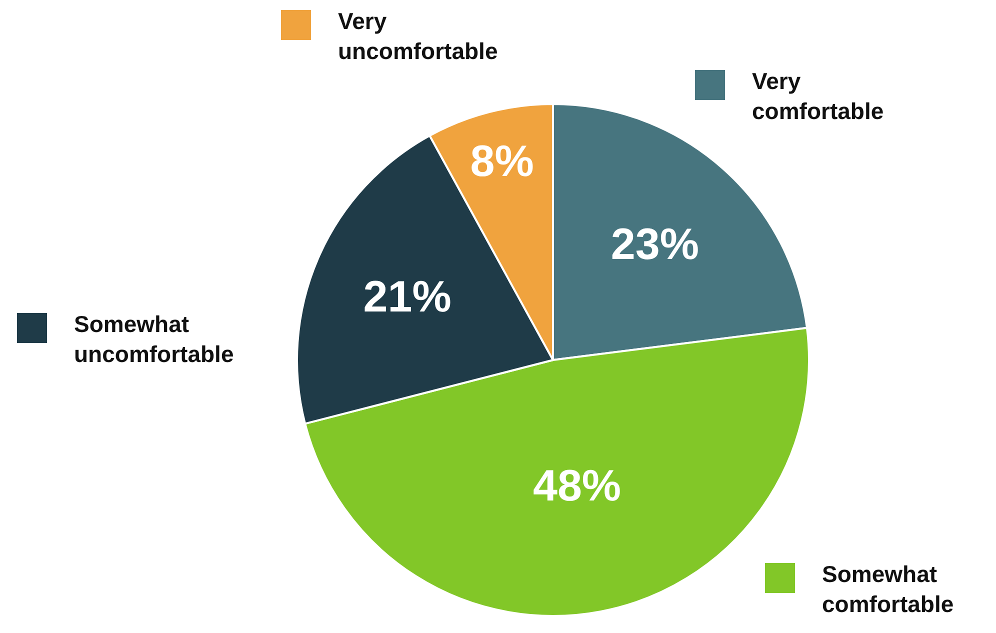 This screenshot has width=996, height=633. Describe the element at coordinates (818, 96) in the screenshot. I see `legend-label: Very comfortable` at that location.